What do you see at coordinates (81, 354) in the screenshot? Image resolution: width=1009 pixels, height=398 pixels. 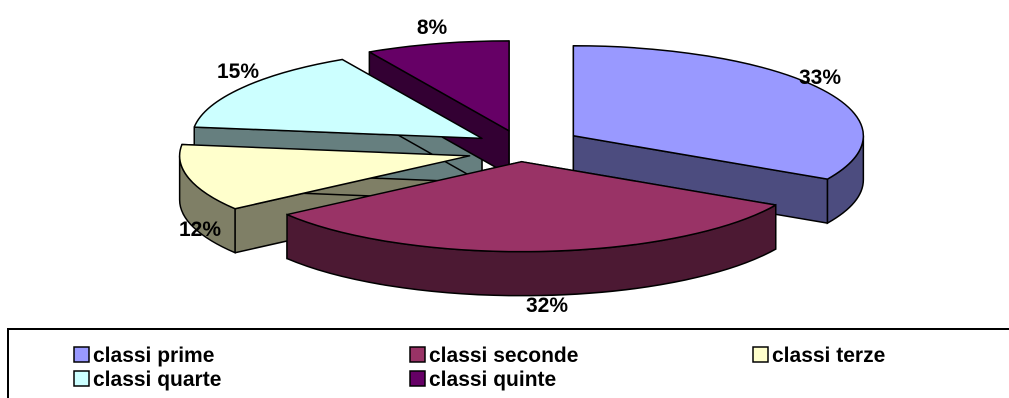 I see `legend-swatch-classi-prime` at bounding box center [81, 354].